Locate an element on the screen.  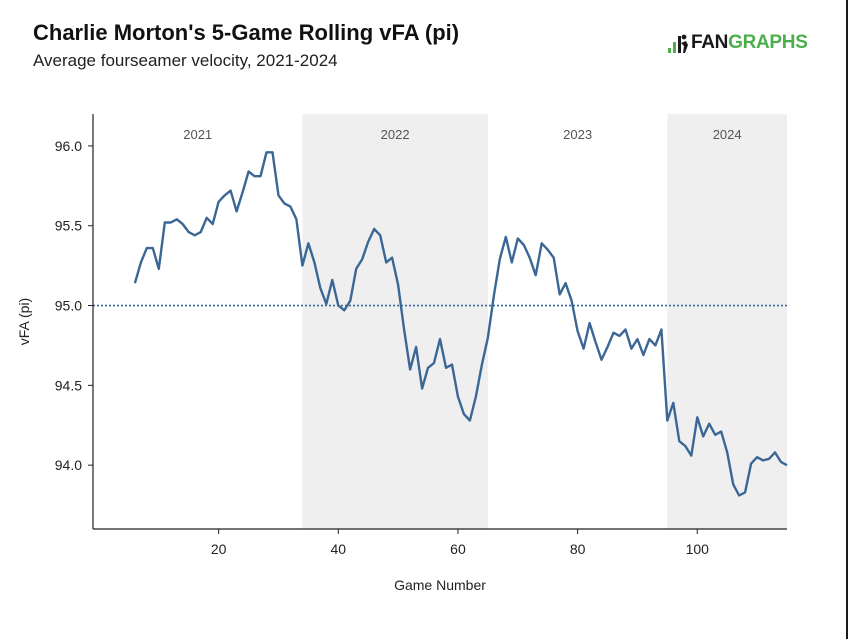
chart-title: Charlie Morton's 5-Game Rolling vFA (pi) is located at coordinates (246, 32).